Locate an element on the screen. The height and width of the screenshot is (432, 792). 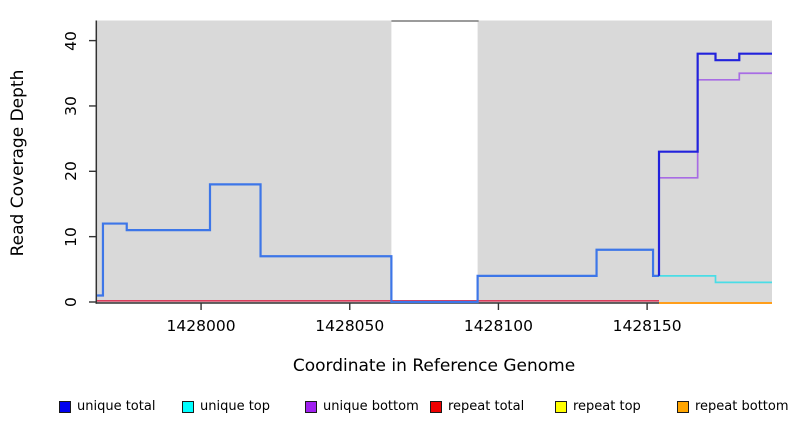
x-tick-label: 1428050 is located at coordinates (350, 326).